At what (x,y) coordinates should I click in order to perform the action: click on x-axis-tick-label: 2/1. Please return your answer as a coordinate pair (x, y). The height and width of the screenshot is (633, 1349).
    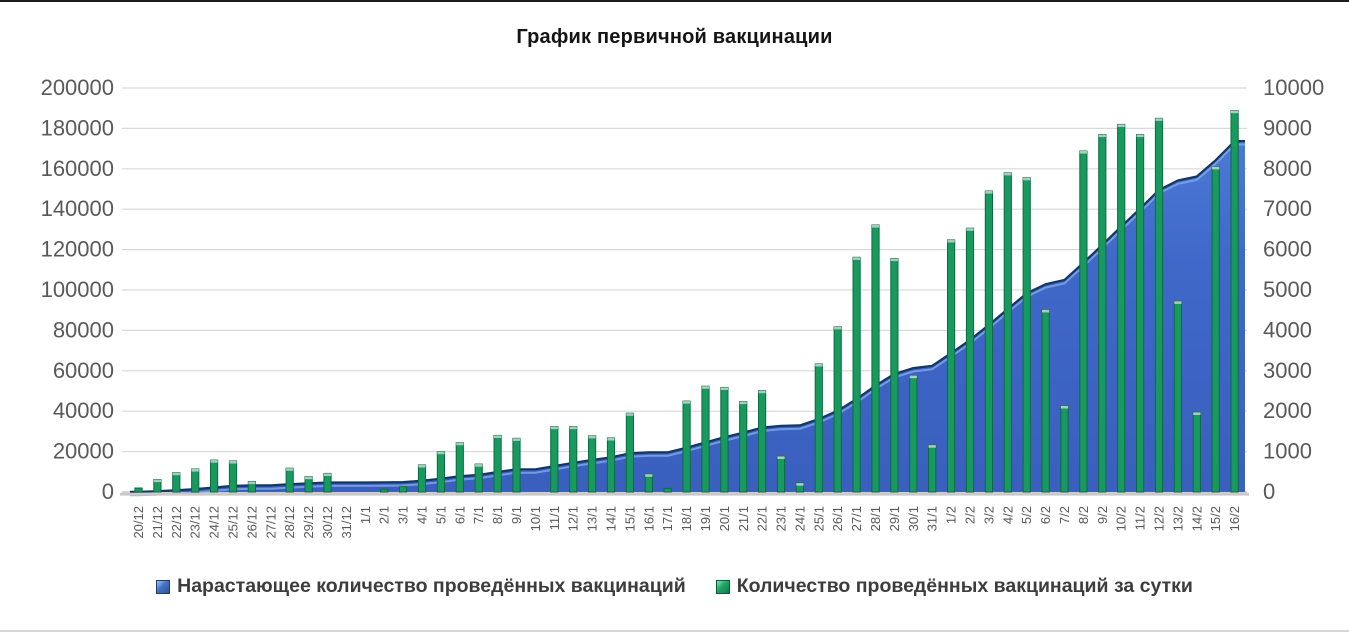
    Looking at the image, I should click on (384, 515).